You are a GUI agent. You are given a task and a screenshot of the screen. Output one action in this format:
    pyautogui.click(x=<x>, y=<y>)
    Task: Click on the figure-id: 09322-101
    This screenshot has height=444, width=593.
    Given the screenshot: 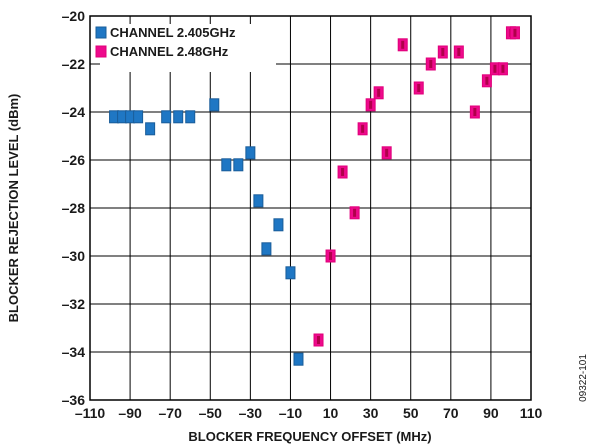 What is the action you would take?
    pyautogui.click(x=583, y=378)
    